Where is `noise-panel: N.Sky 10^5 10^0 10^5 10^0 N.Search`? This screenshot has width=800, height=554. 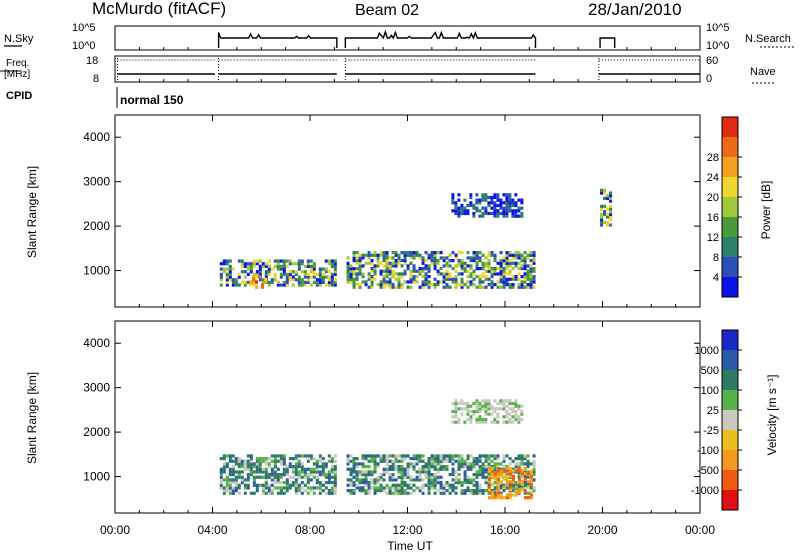
noise-panel: N.Sky 10^5 10^0 10^5 10^0 N.Search is located at coordinates (399, 37).